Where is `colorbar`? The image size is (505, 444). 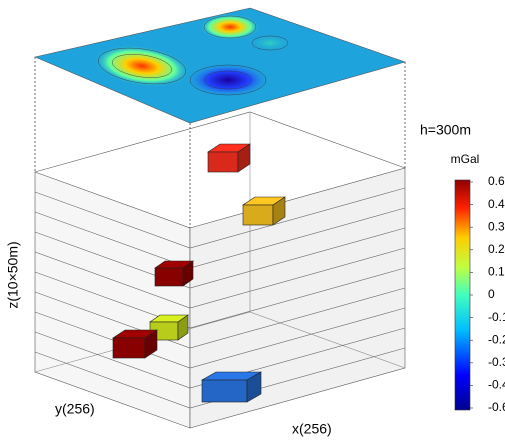
colorbar is located at coordinates (462, 295).